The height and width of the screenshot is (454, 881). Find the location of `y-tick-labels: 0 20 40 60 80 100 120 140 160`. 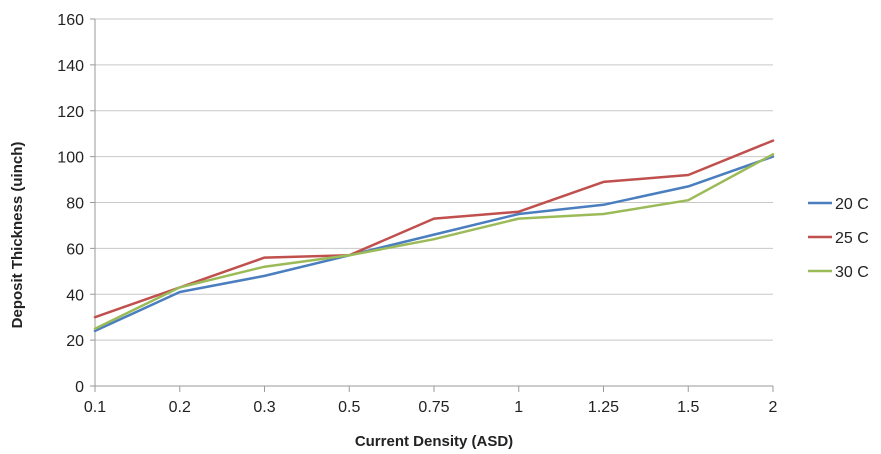

y-tick-labels: 0 20 40 60 80 100 120 140 160 is located at coordinates (70, 204).